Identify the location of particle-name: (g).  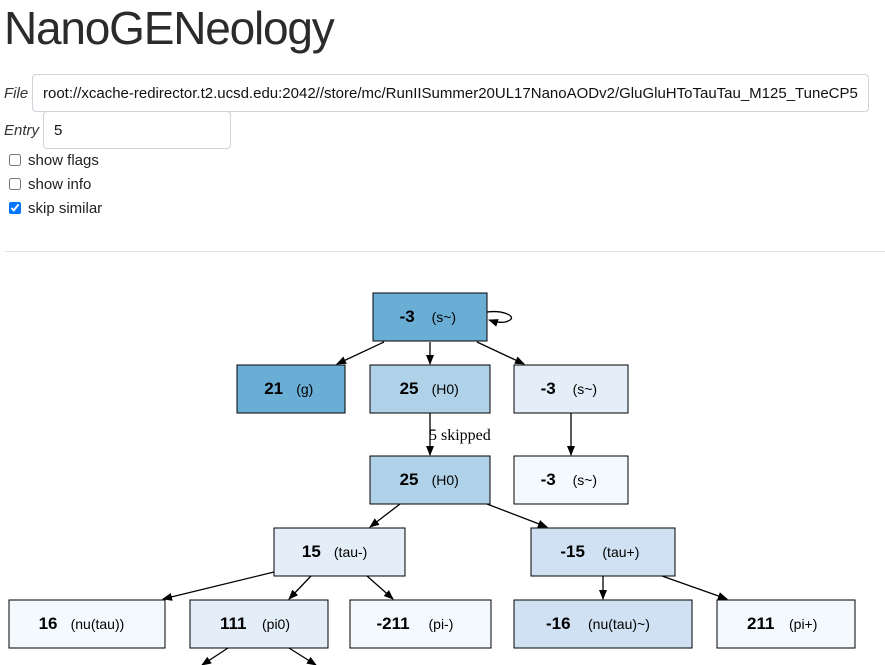
(304, 389).